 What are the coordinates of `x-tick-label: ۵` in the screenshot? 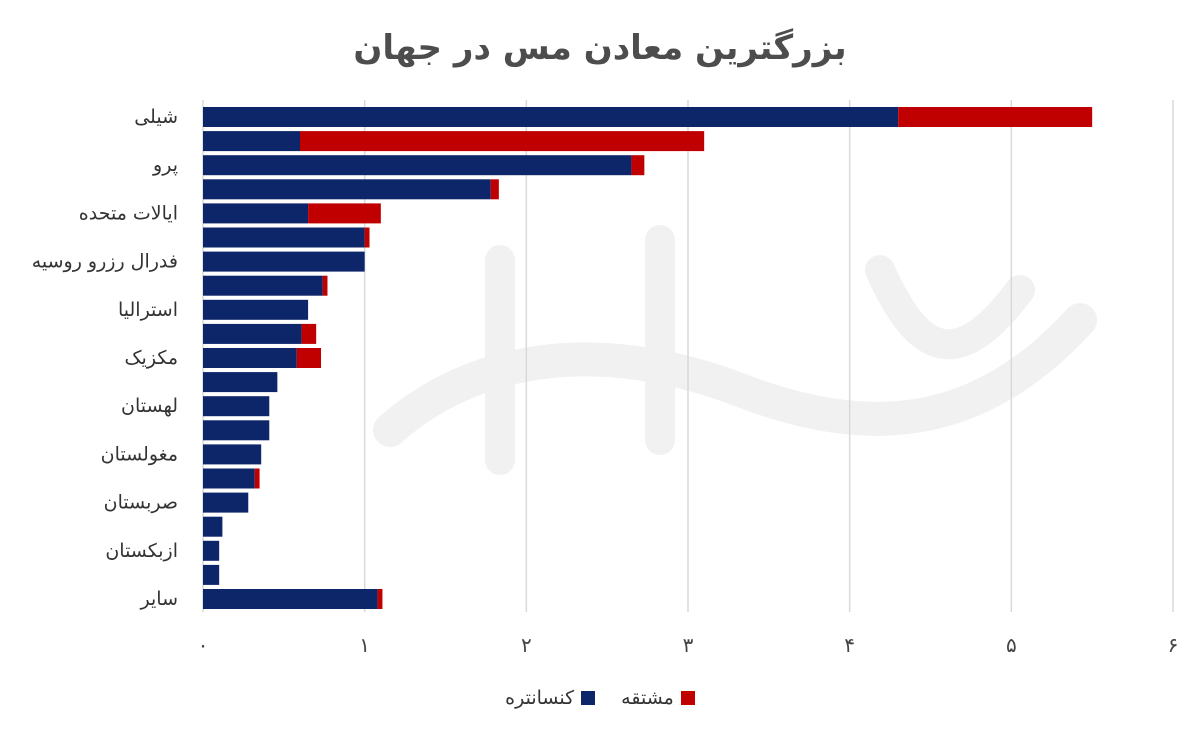 It's located at (1011, 645).